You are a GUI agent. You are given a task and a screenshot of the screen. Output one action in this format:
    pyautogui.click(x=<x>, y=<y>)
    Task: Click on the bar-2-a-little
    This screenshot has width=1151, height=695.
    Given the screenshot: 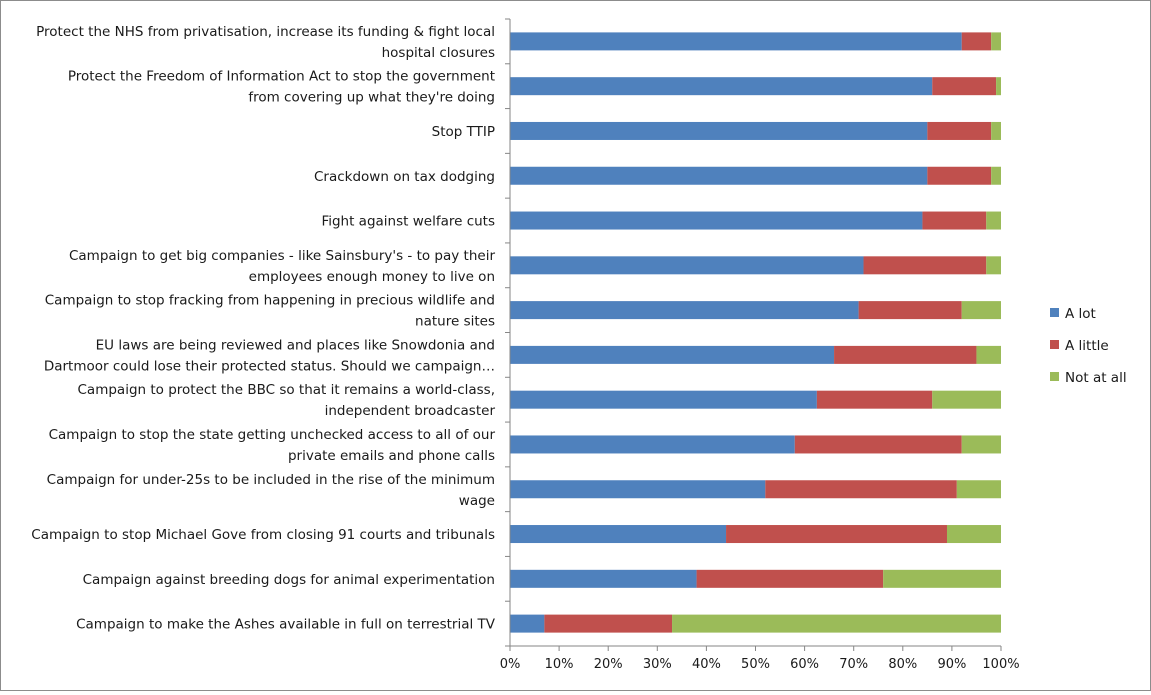 What is the action you would take?
    pyautogui.click(x=964, y=86)
    